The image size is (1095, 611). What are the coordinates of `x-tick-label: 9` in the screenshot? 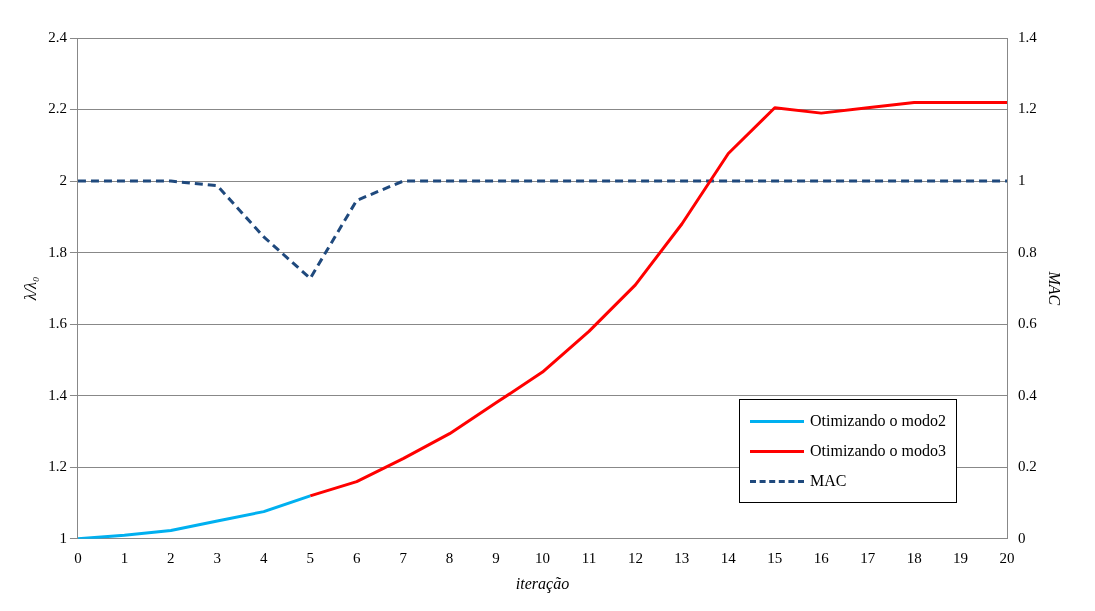 It's located at (496, 557).